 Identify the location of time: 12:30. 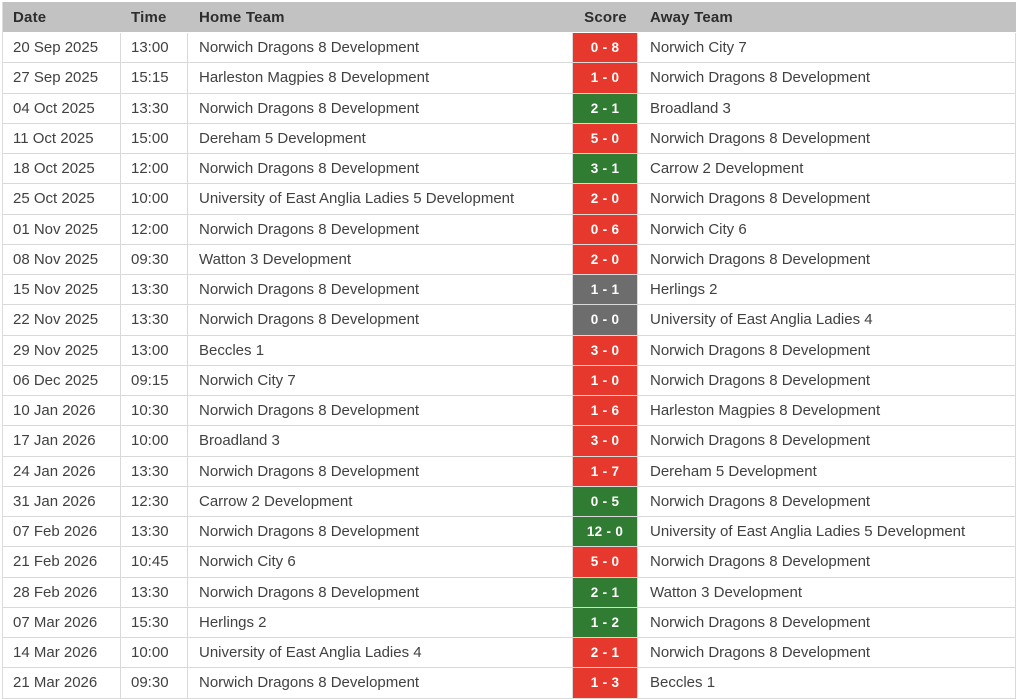
(154, 501).